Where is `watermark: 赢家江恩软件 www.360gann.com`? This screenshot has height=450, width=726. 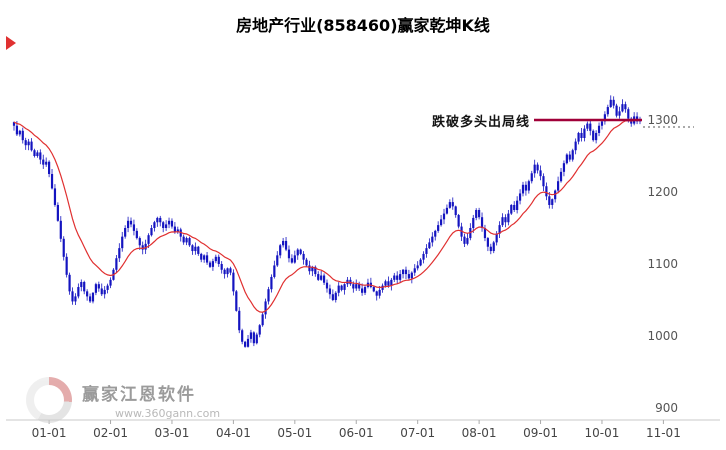
watermark: 赢家江恩软件 www.360gann.com is located at coordinates (123, 400).